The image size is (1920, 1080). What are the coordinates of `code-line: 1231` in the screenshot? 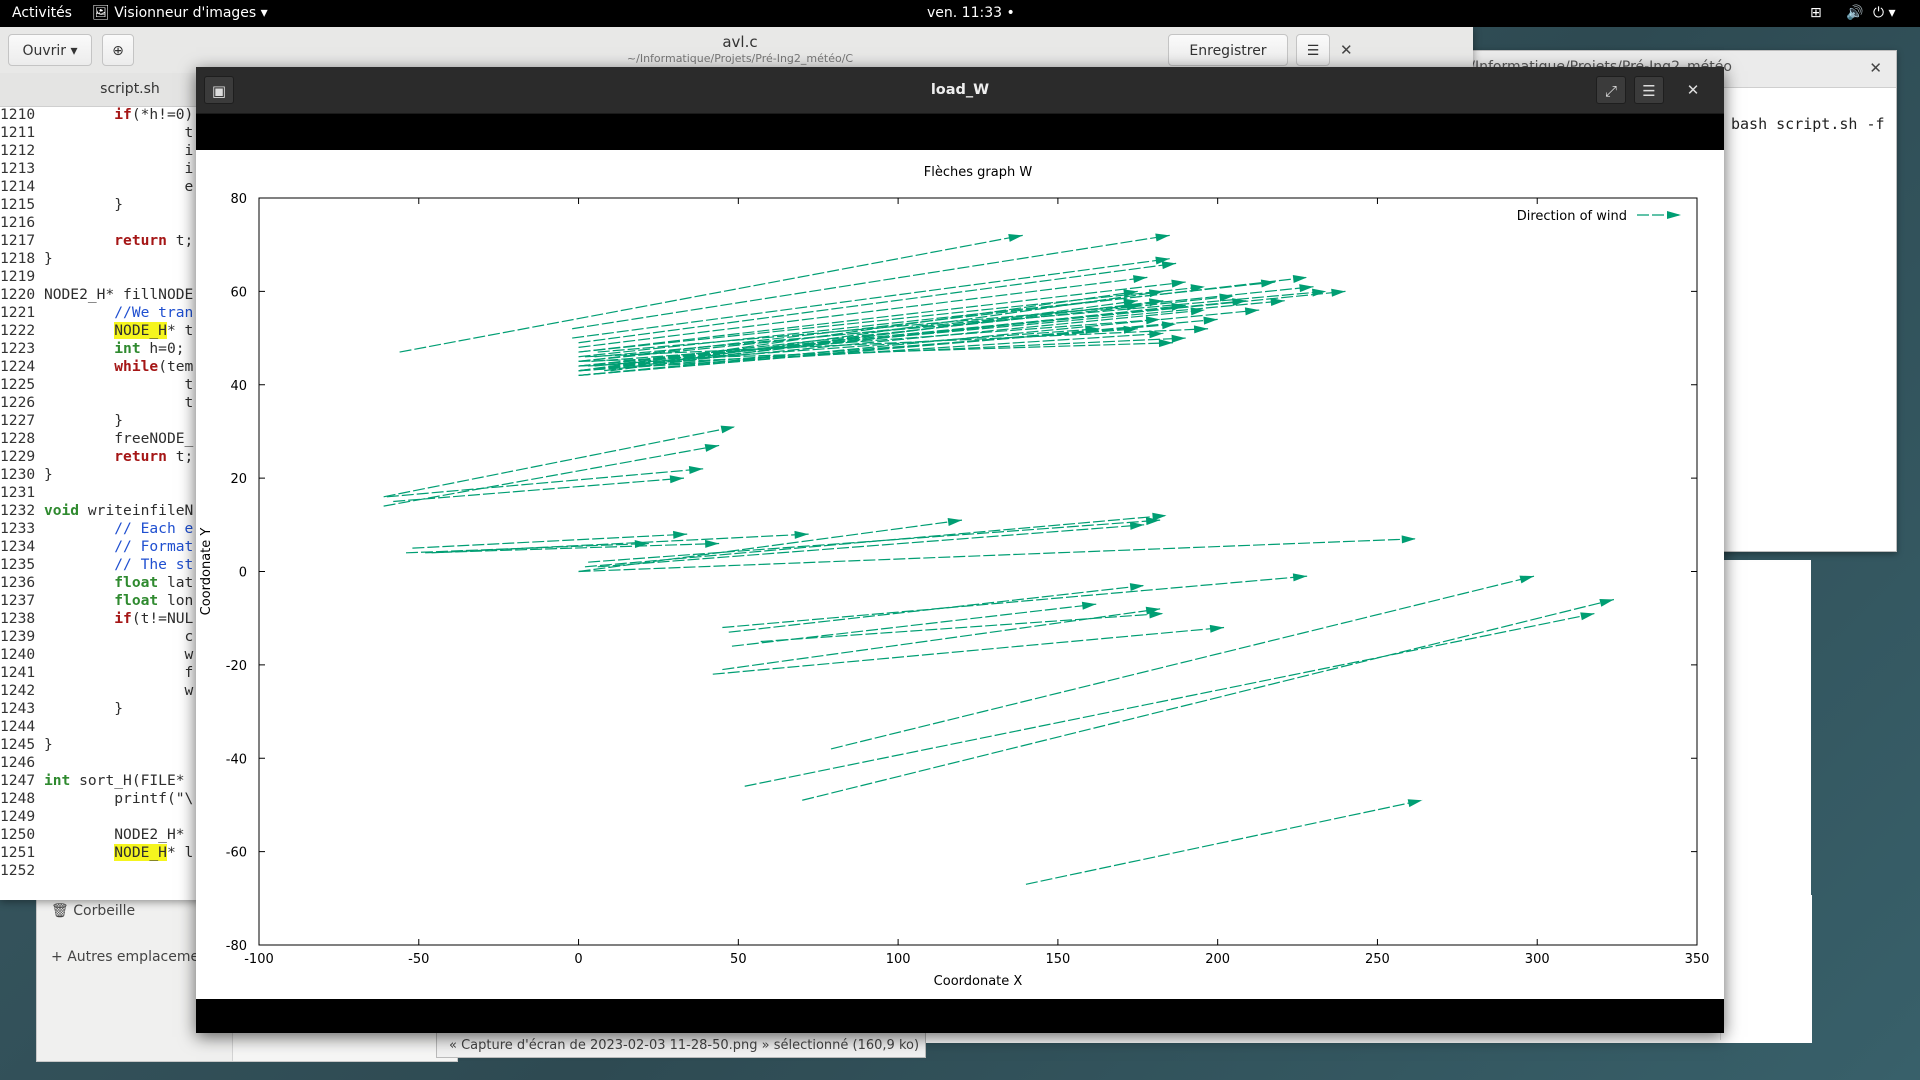 It's located at (100, 493).